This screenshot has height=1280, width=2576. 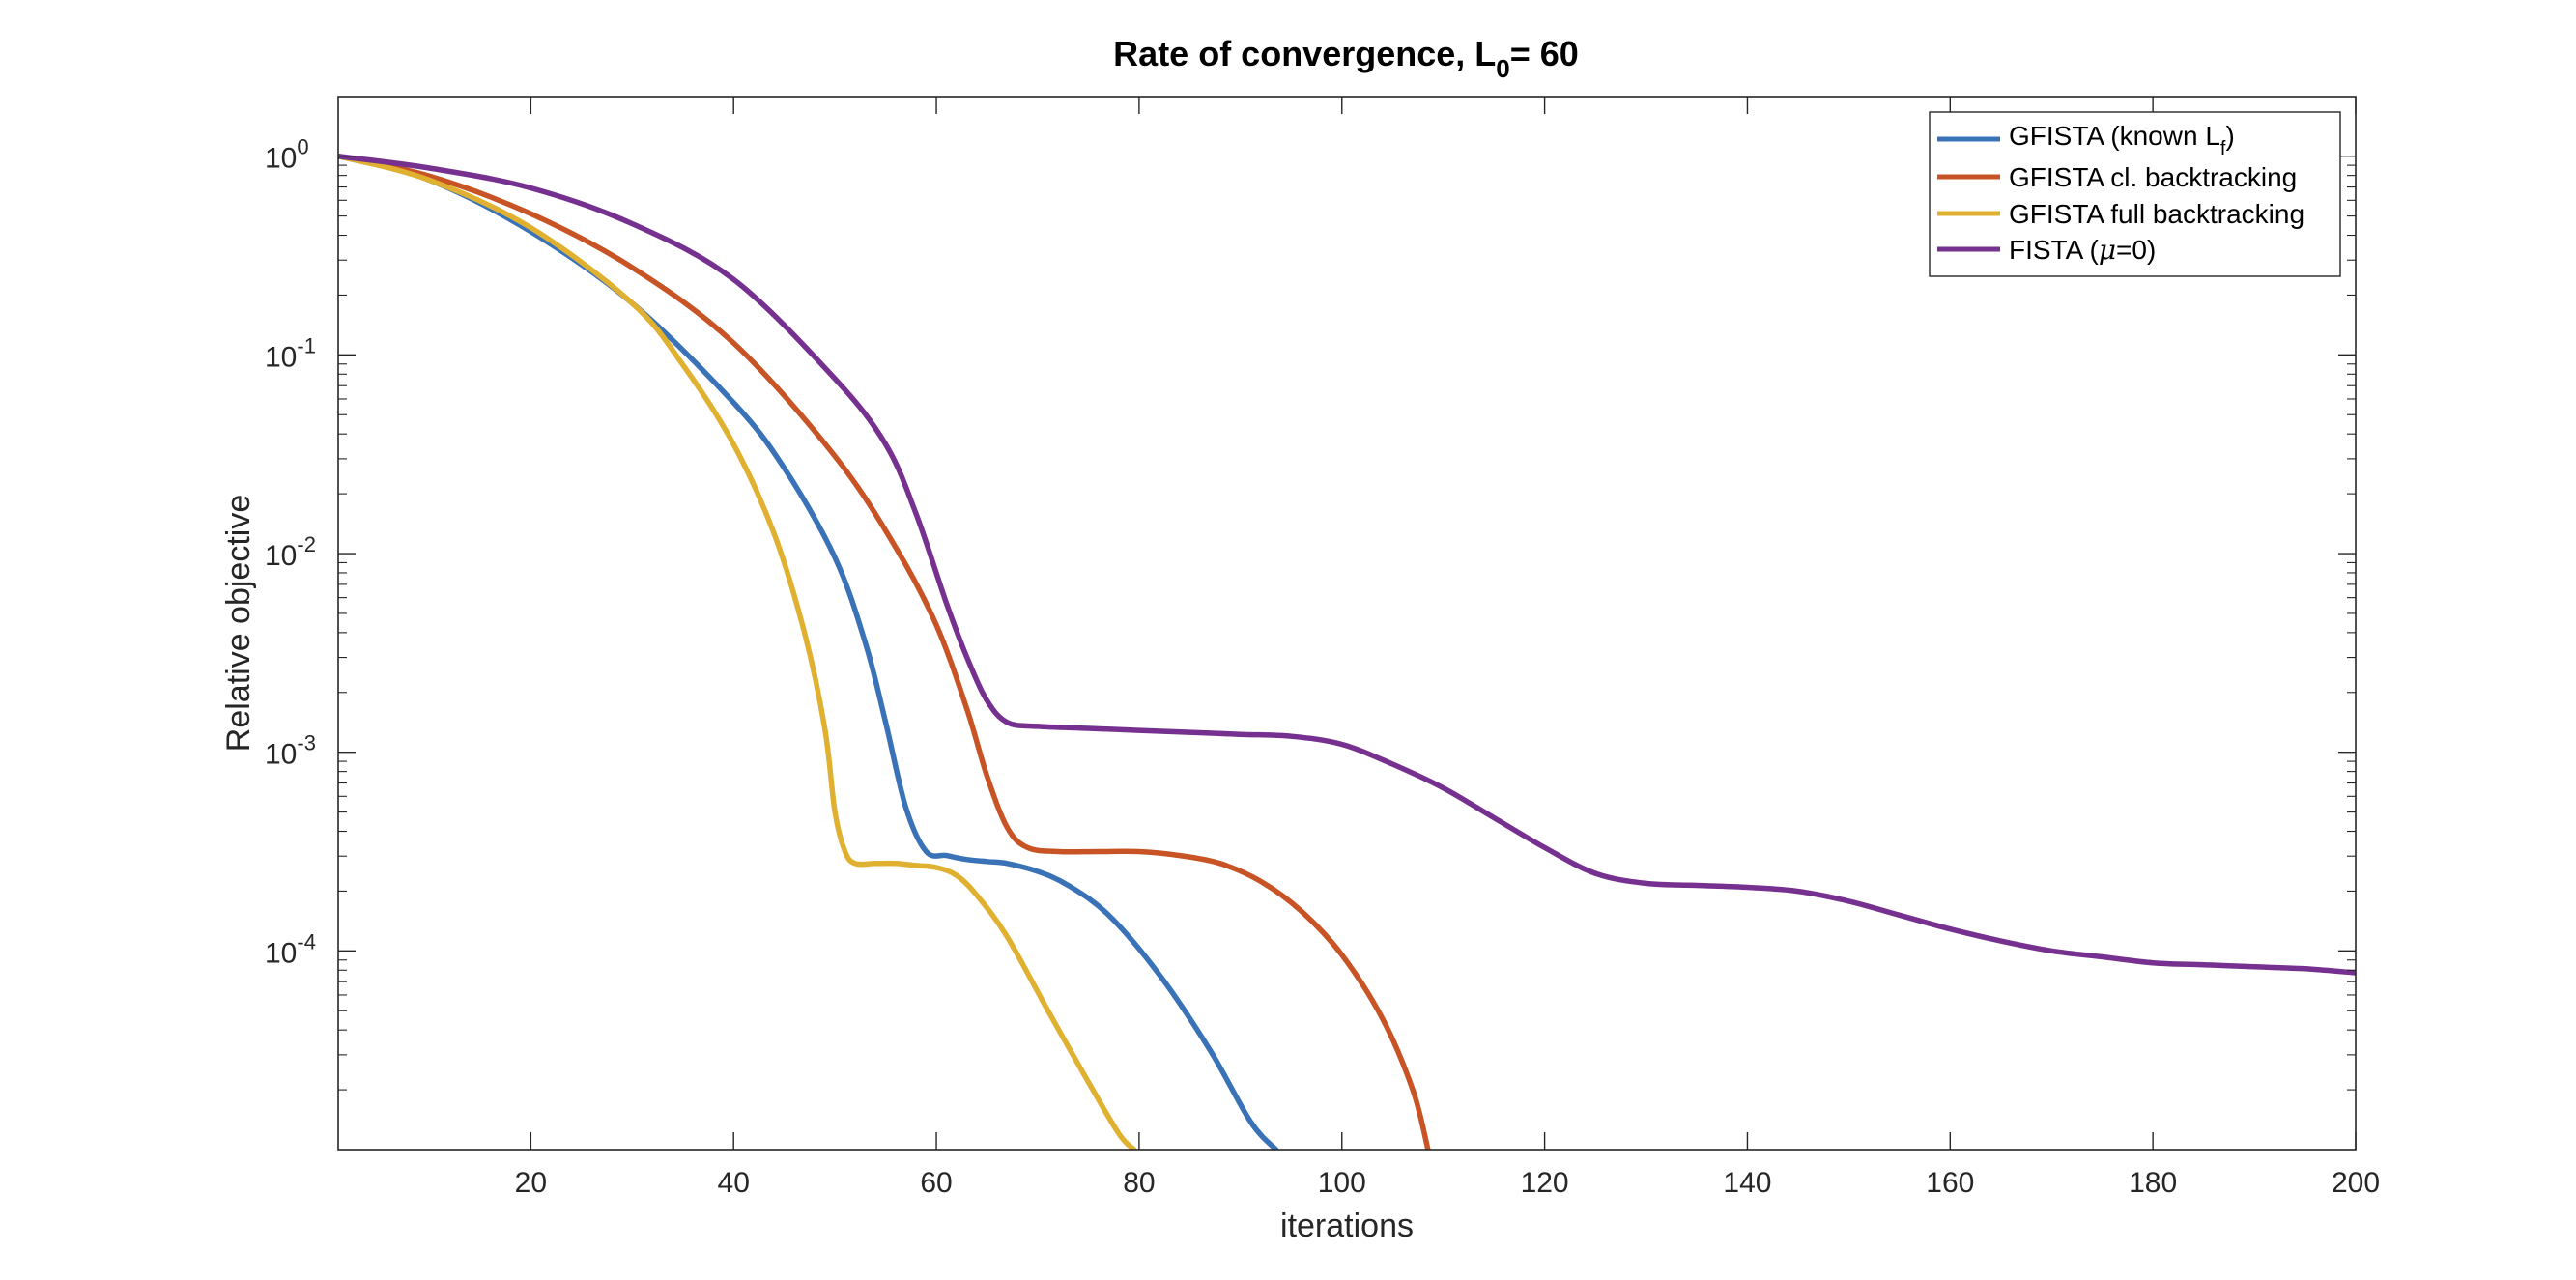 I want to click on x-tick-label: 20, so click(x=531, y=1183).